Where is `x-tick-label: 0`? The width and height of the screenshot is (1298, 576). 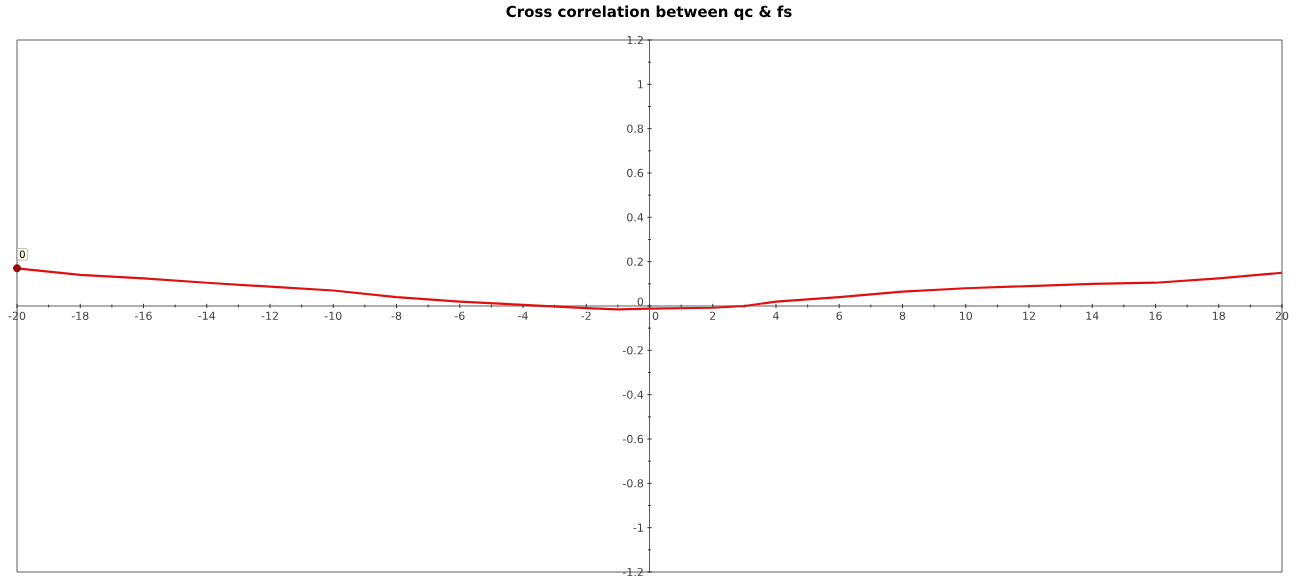
x-tick-label: 0 is located at coordinates (655, 315).